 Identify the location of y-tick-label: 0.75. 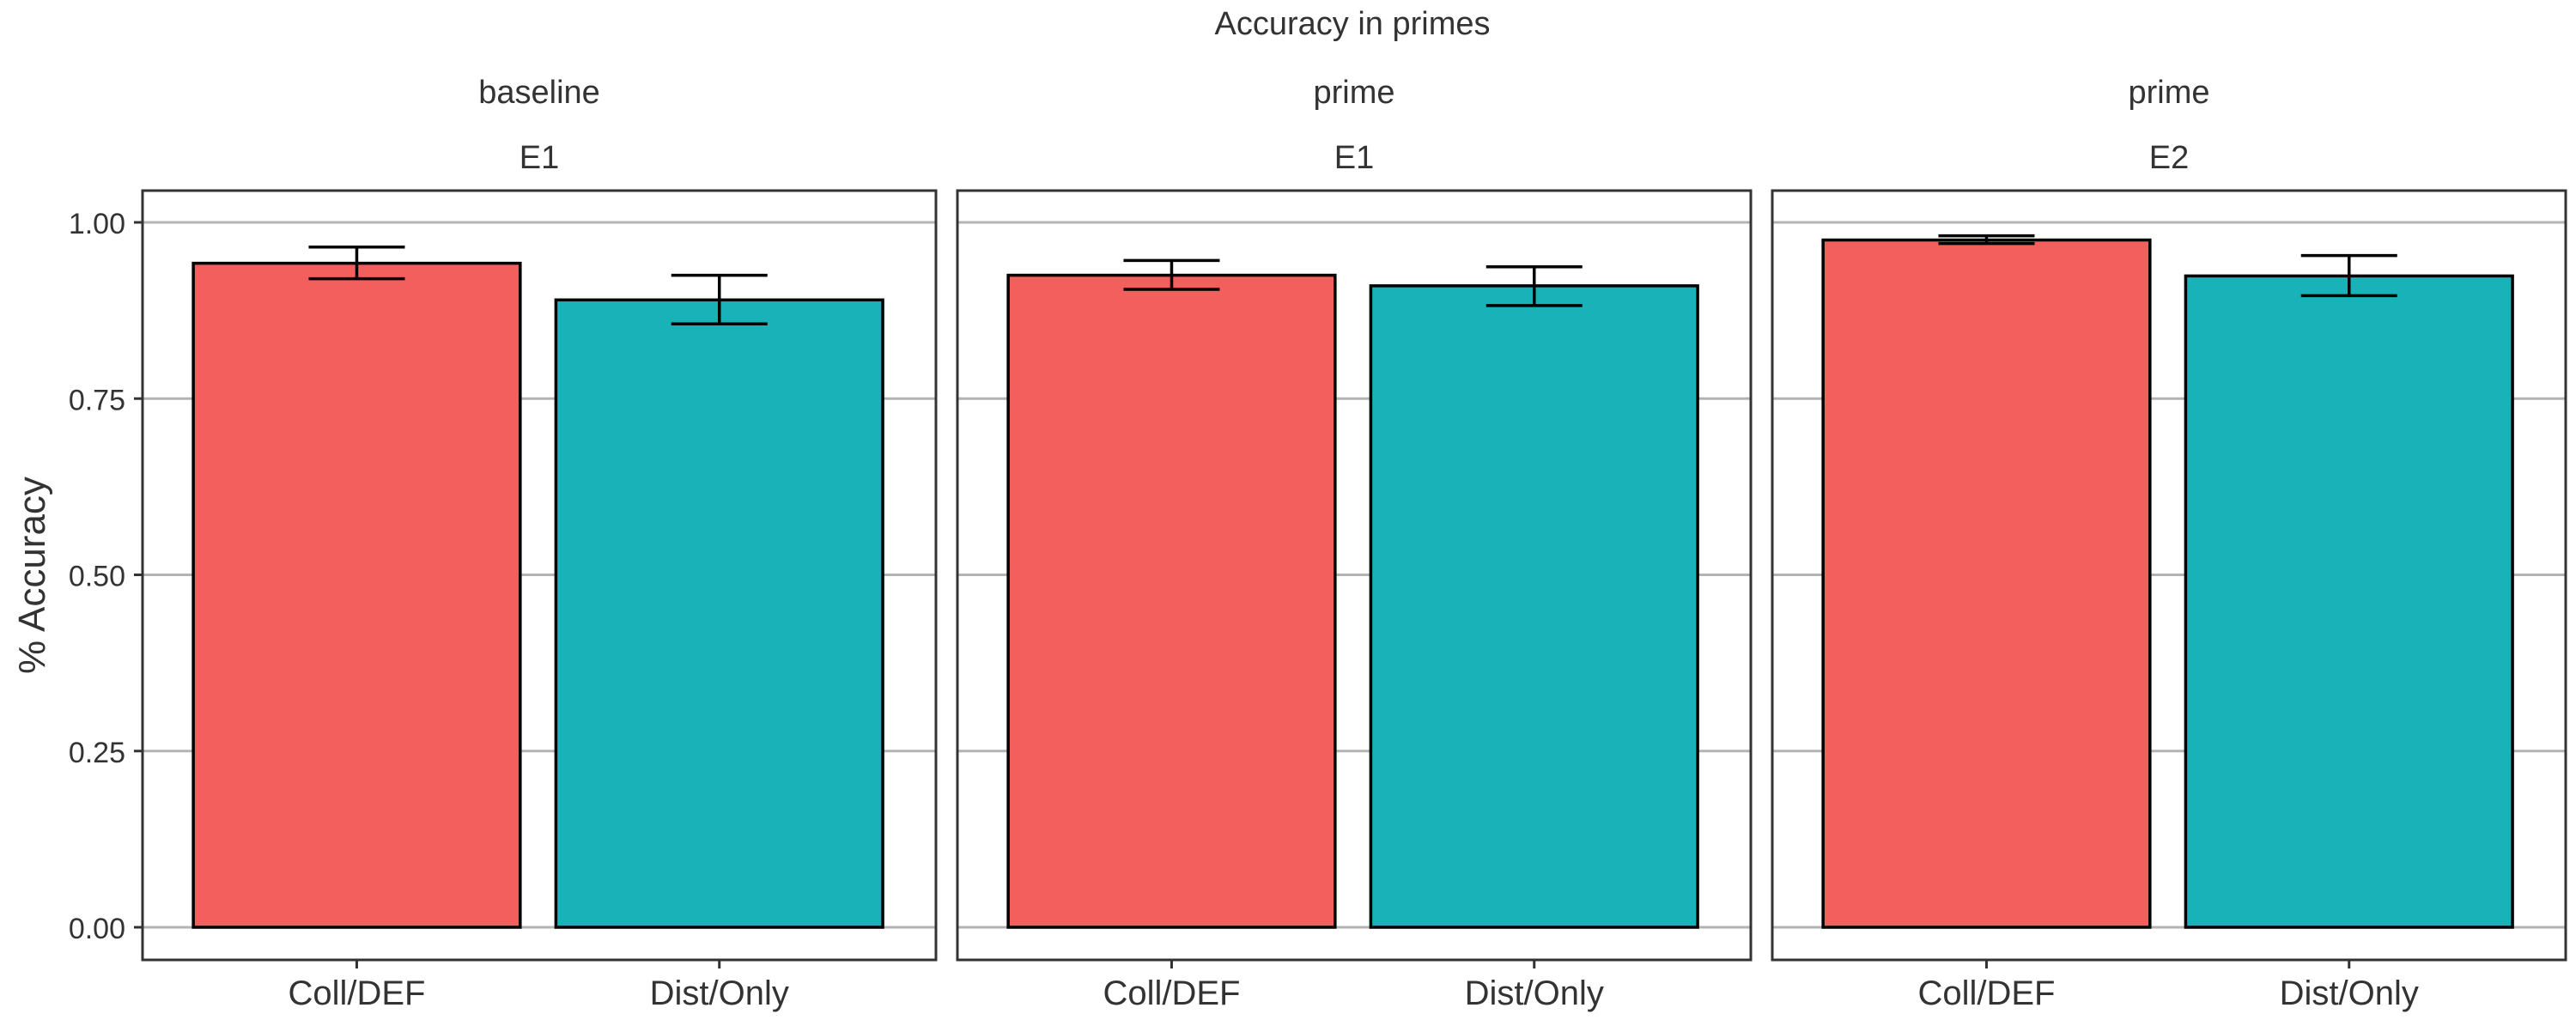
(97, 400).